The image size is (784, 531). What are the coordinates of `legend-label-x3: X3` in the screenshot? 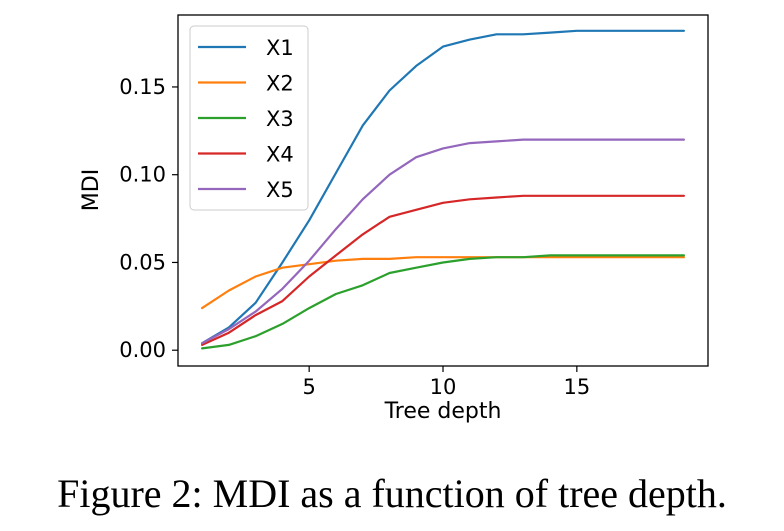 It's located at (280, 119).